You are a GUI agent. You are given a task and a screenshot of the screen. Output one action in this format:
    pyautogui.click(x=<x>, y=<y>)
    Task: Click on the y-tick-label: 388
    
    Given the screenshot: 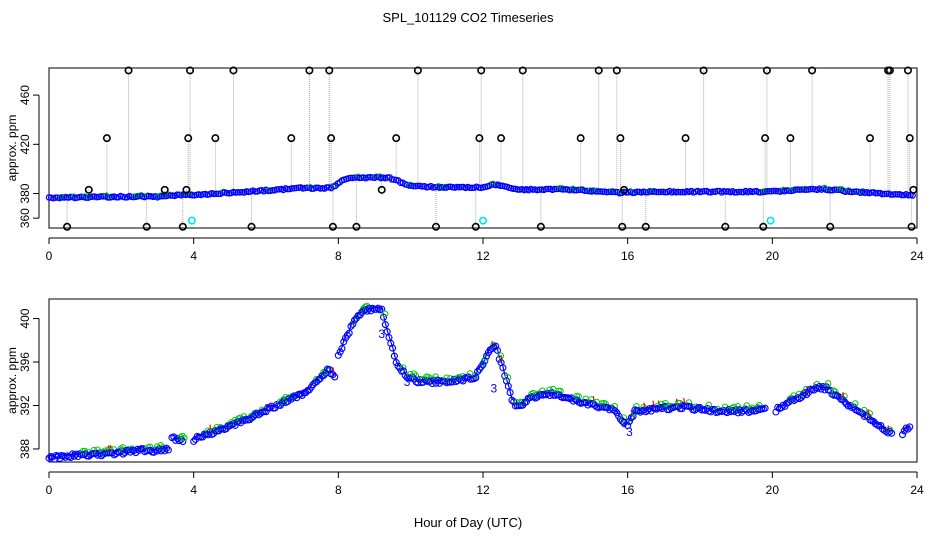 What is the action you would take?
    pyautogui.click(x=25, y=449)
    